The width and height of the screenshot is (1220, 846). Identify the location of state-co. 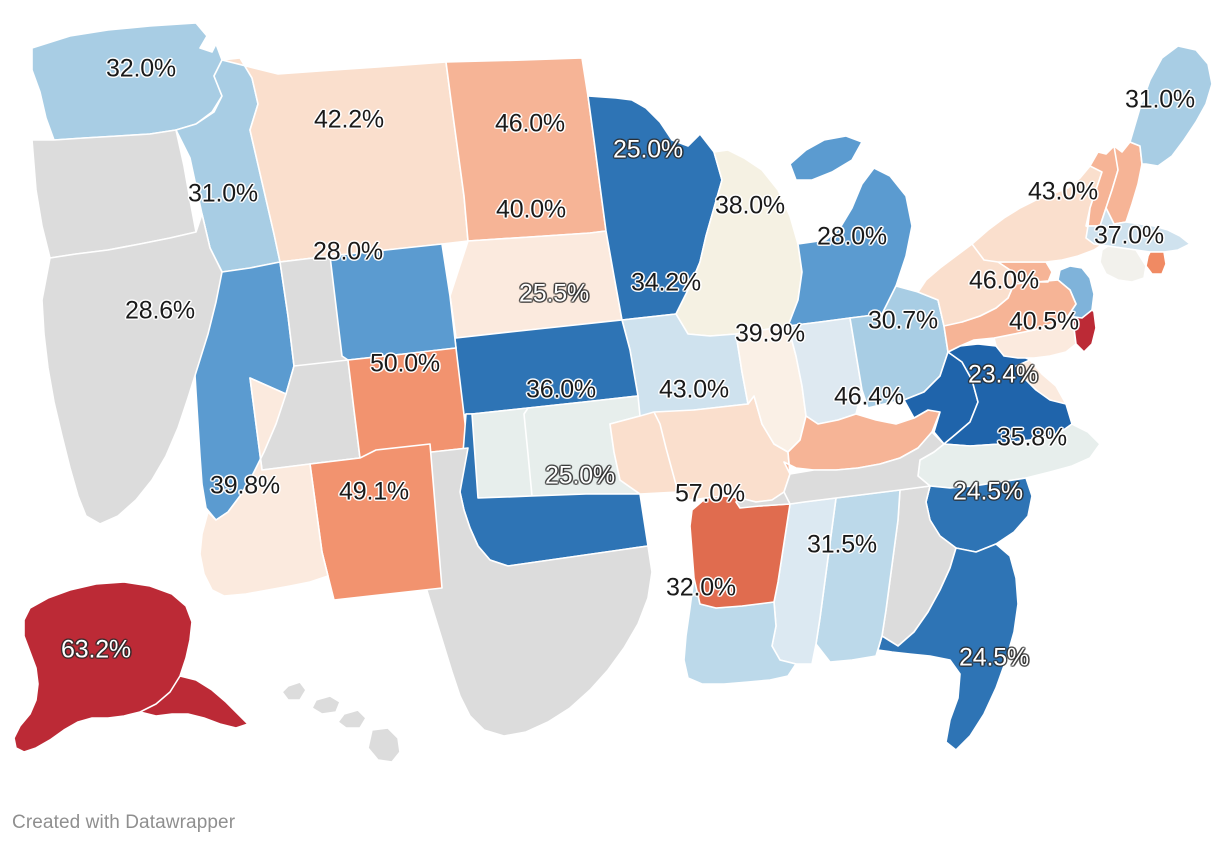
(408, 403).